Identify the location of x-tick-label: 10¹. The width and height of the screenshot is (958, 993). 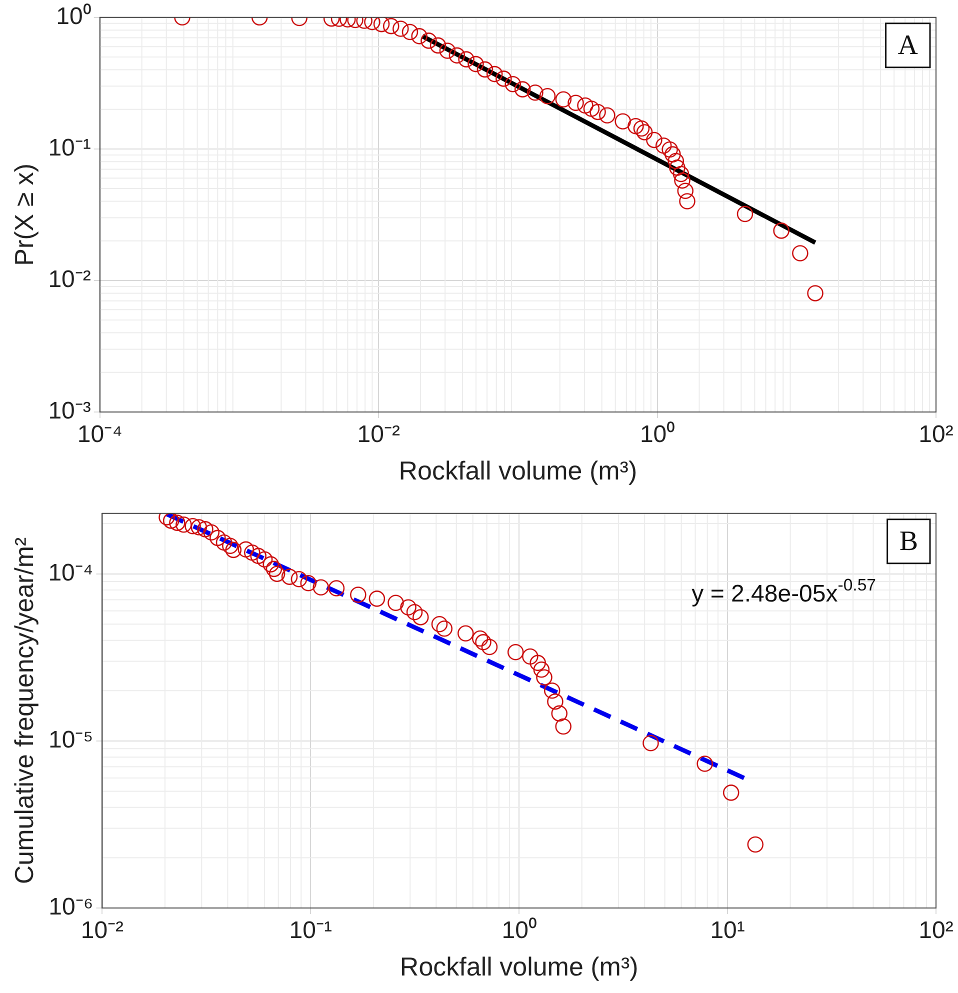
(727, 930).